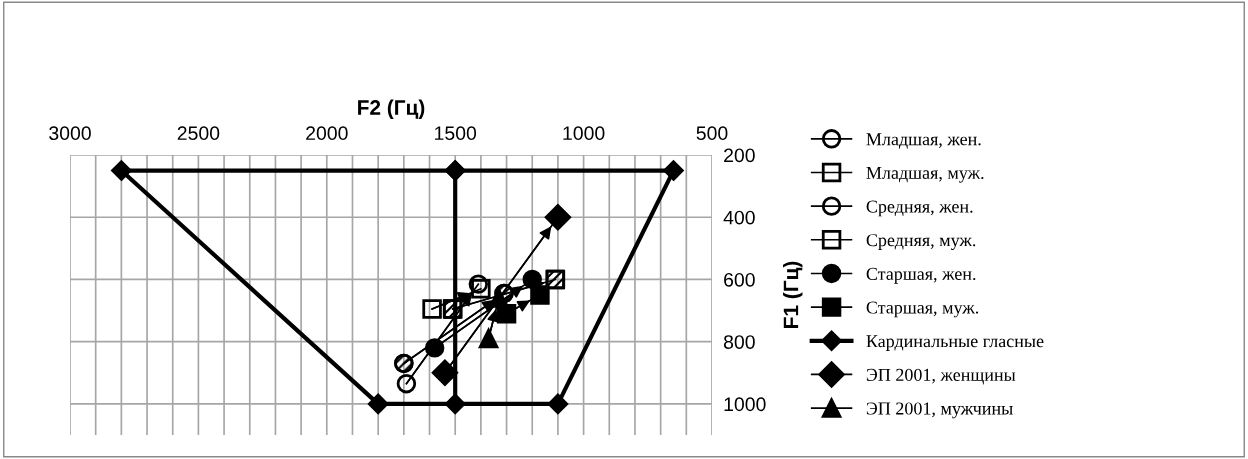 This screenshot has height=459, width=1248. What do you see at coordinates (712, 133) in the screenshot?
I see `x-tick-label: 500` at bounding box center [712, 133].